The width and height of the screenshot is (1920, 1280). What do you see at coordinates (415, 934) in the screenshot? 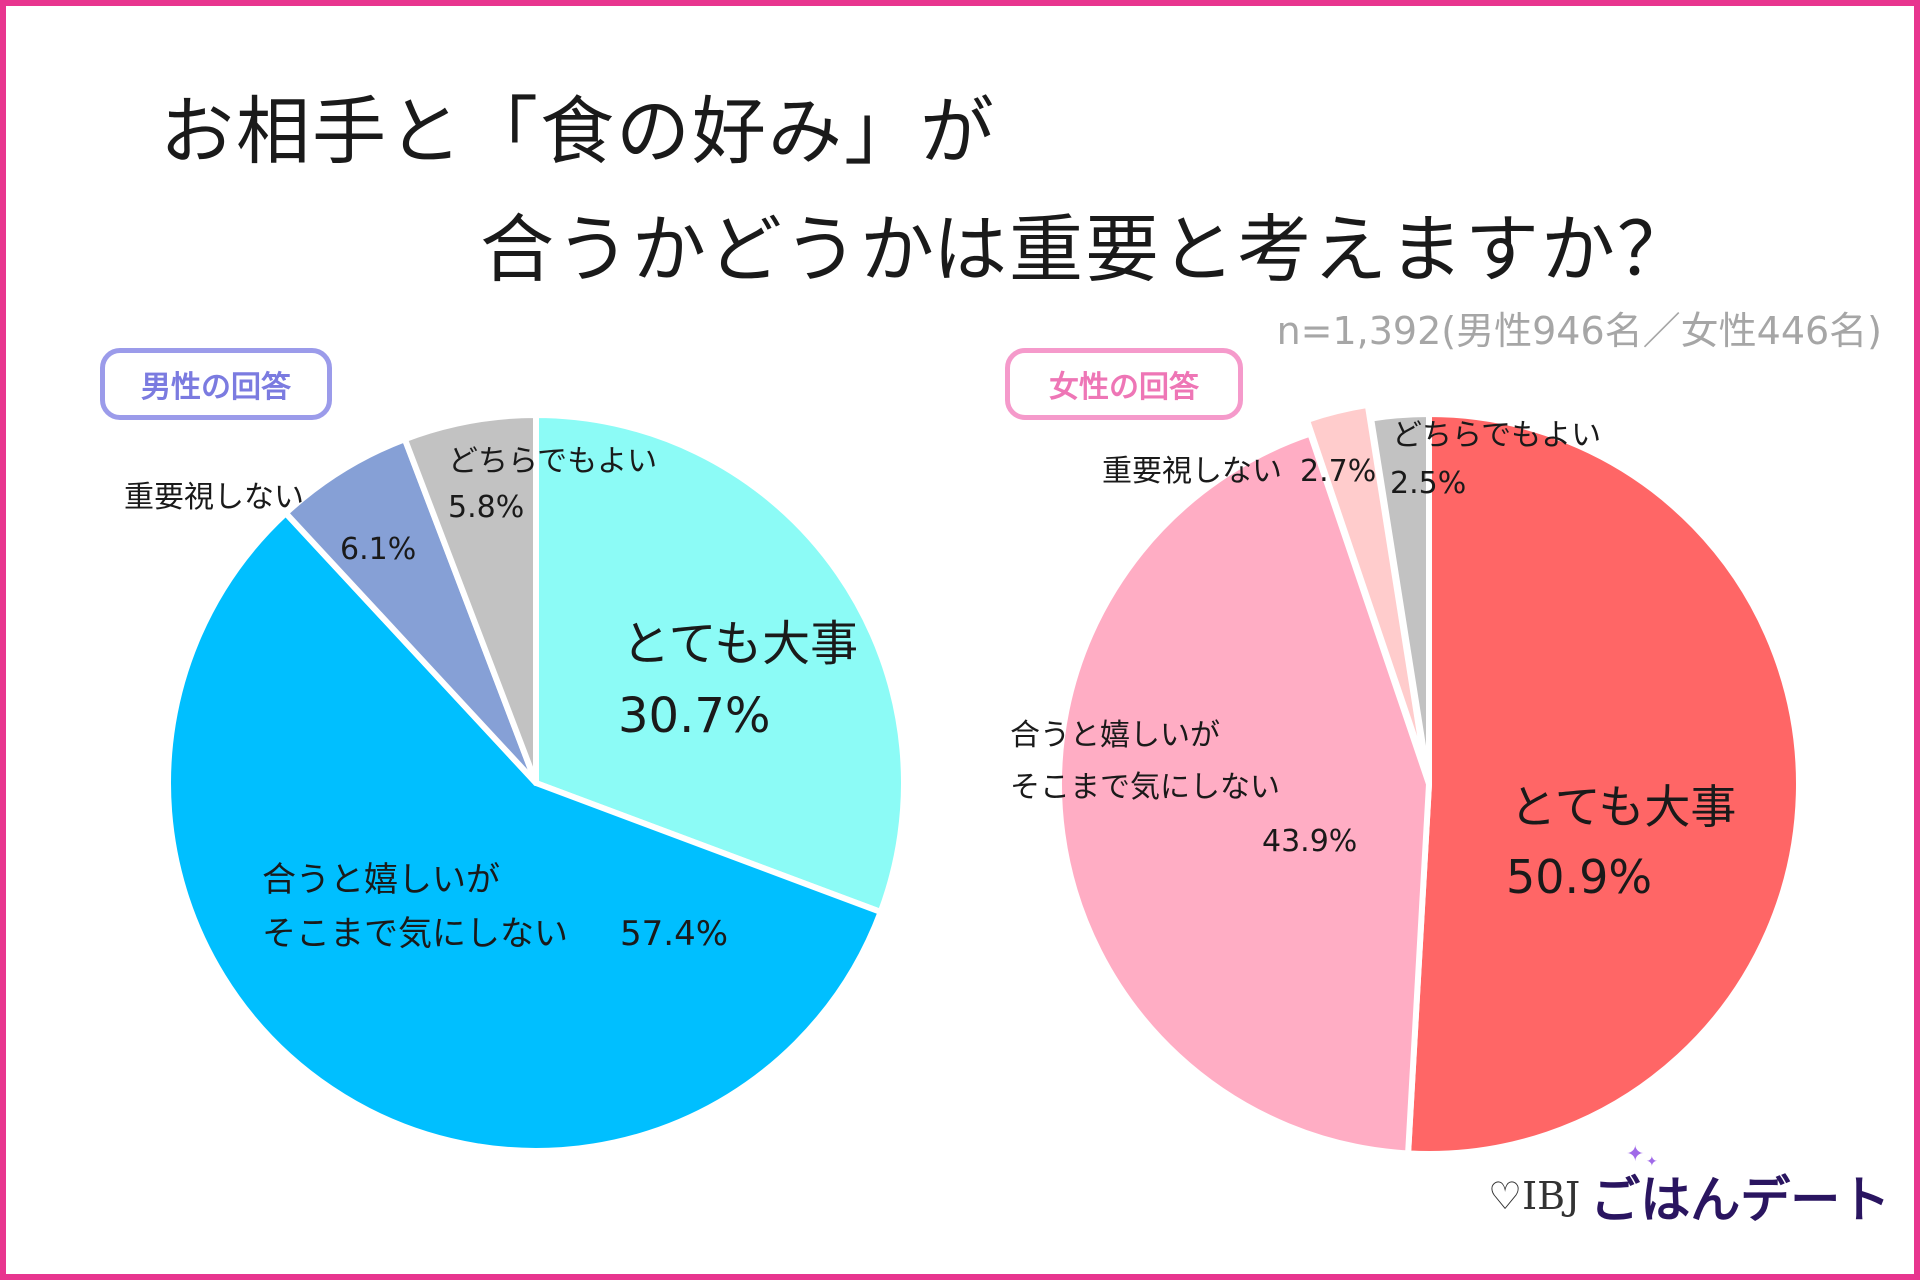
I see `male-label-nice-if-match-line2: そこまで気にしない` at bounding box center [415, 934].